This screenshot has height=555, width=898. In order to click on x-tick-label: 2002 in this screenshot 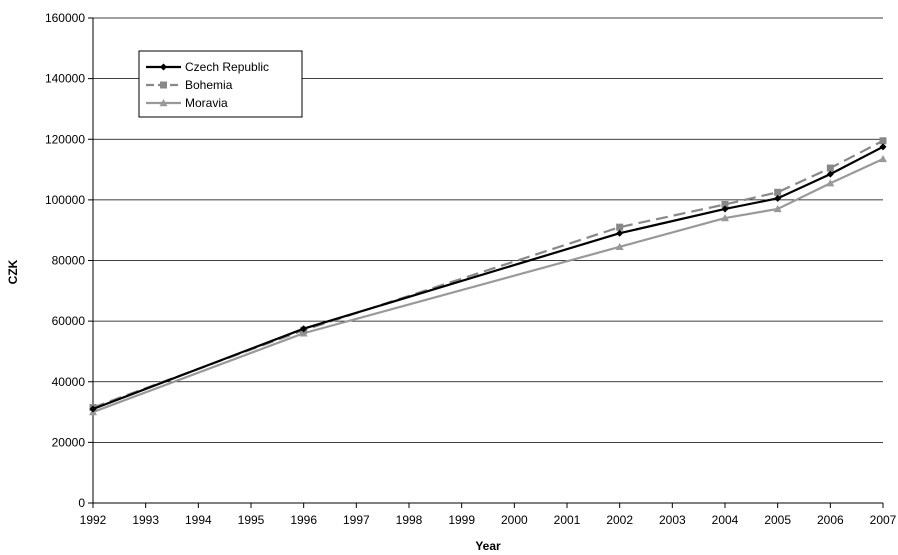, I will do `click(619, 520)`.